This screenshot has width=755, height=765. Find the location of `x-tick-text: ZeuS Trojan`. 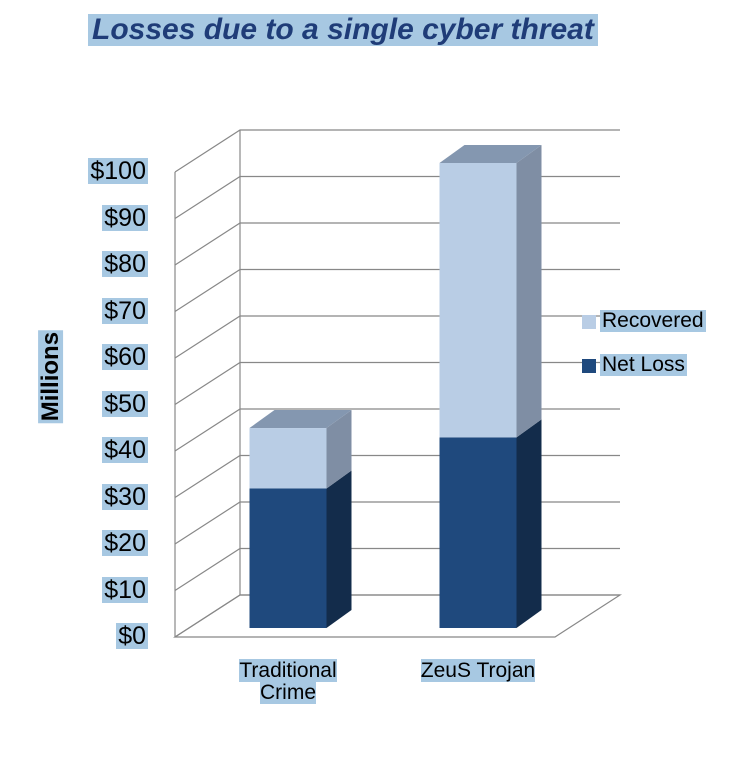

x-tick-text: ZeuS Trojan is located at coordinates (478, 670).